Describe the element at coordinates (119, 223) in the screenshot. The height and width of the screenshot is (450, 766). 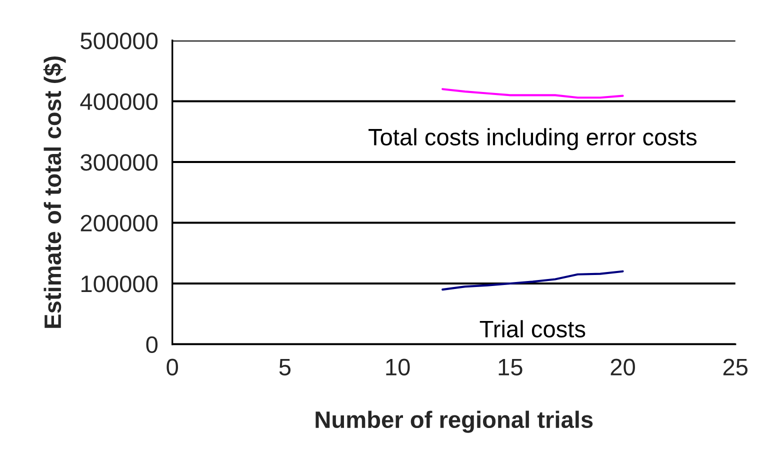
I see `y-tick-label: 200000` at that location.